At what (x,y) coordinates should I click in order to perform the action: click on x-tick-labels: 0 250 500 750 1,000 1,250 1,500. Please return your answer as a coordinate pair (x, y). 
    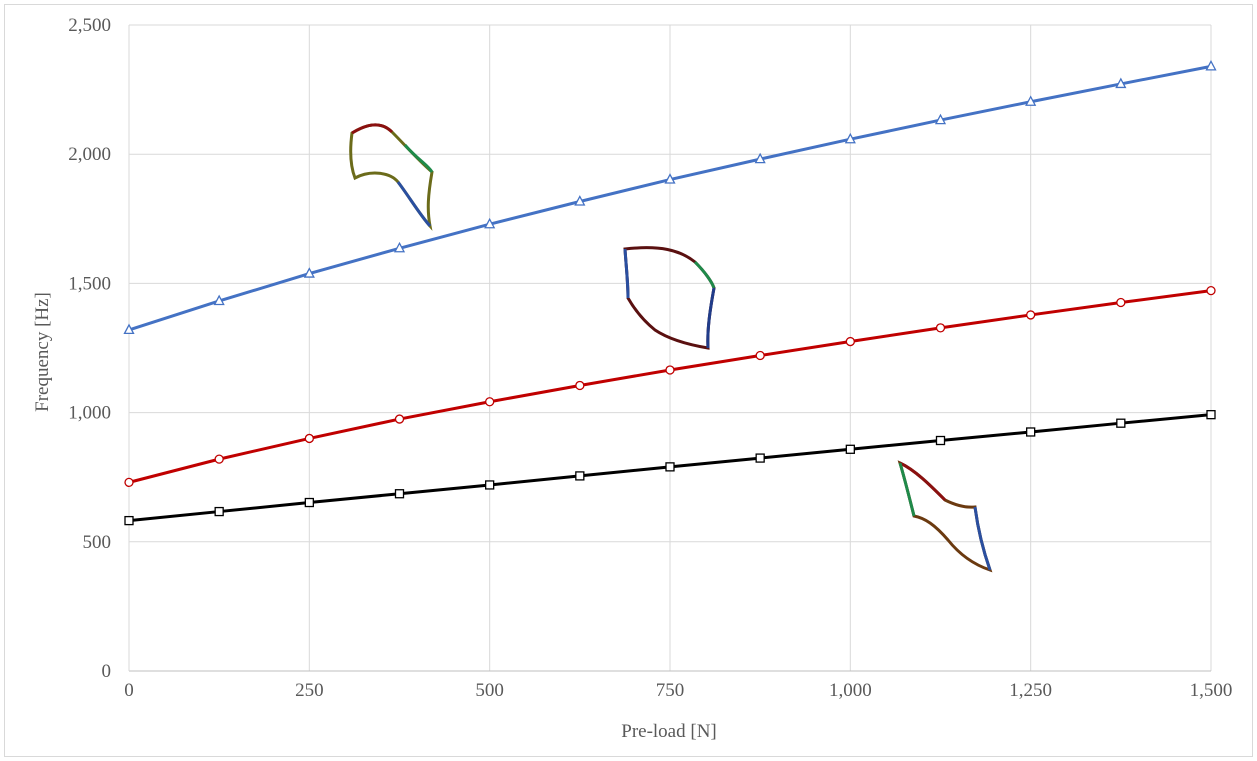
    Looking at the image, I should click on (678, 690).